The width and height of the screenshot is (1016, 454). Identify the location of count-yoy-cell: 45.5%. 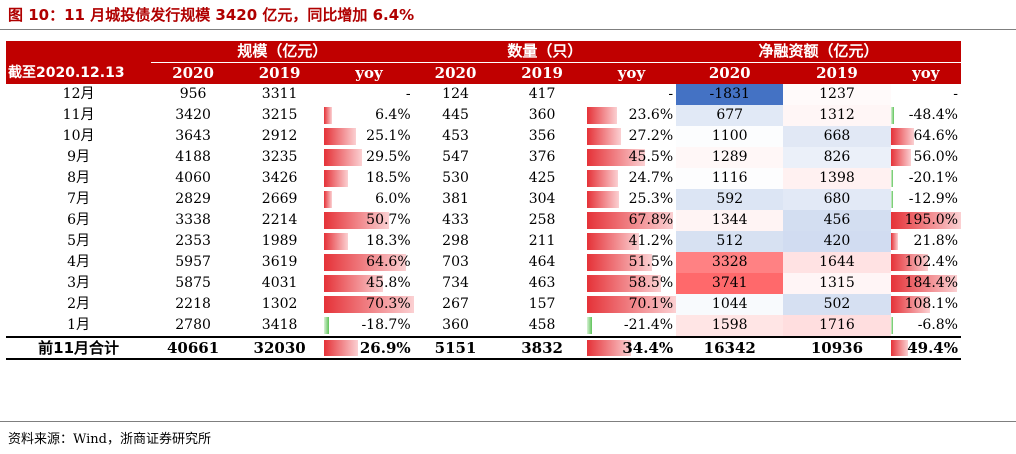
(631, 157).